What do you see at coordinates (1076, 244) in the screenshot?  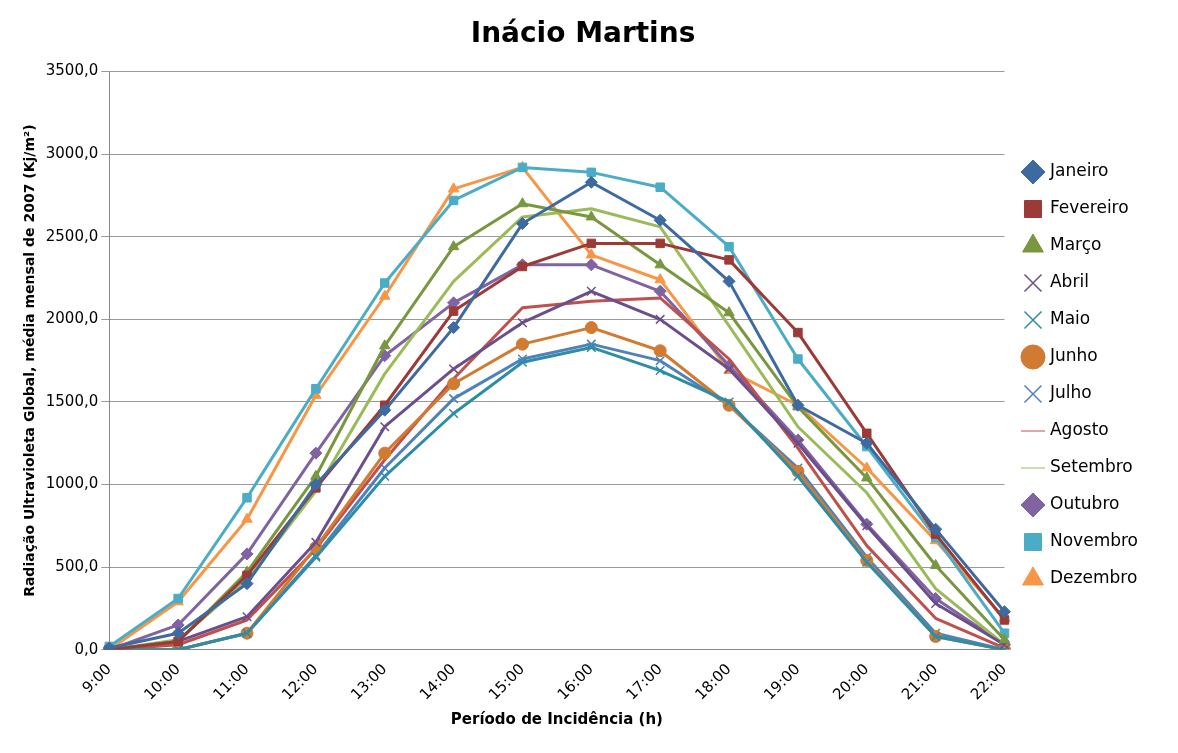 I see `legend-label: Março` at bounding box center [1076, 244].